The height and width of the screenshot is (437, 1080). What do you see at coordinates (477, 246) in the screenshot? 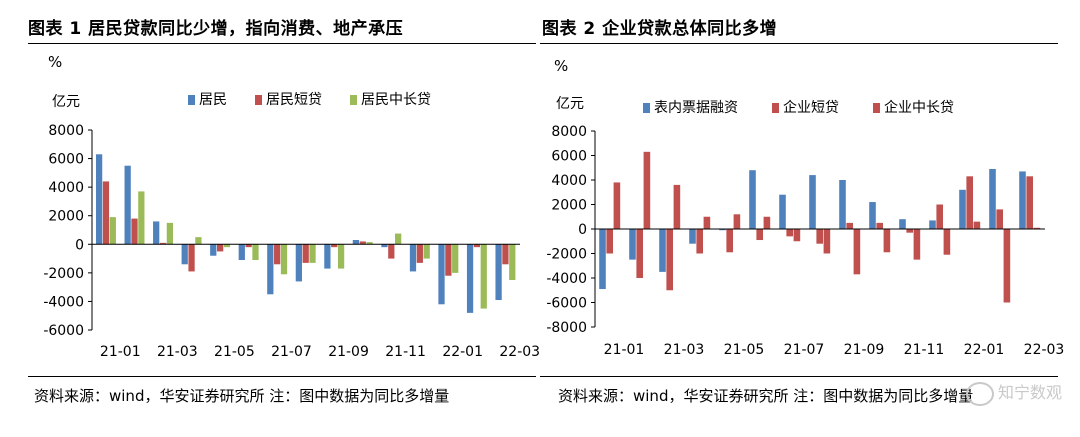
I see `bar-居民短贷-22-02` at bounding box center [477, 246].